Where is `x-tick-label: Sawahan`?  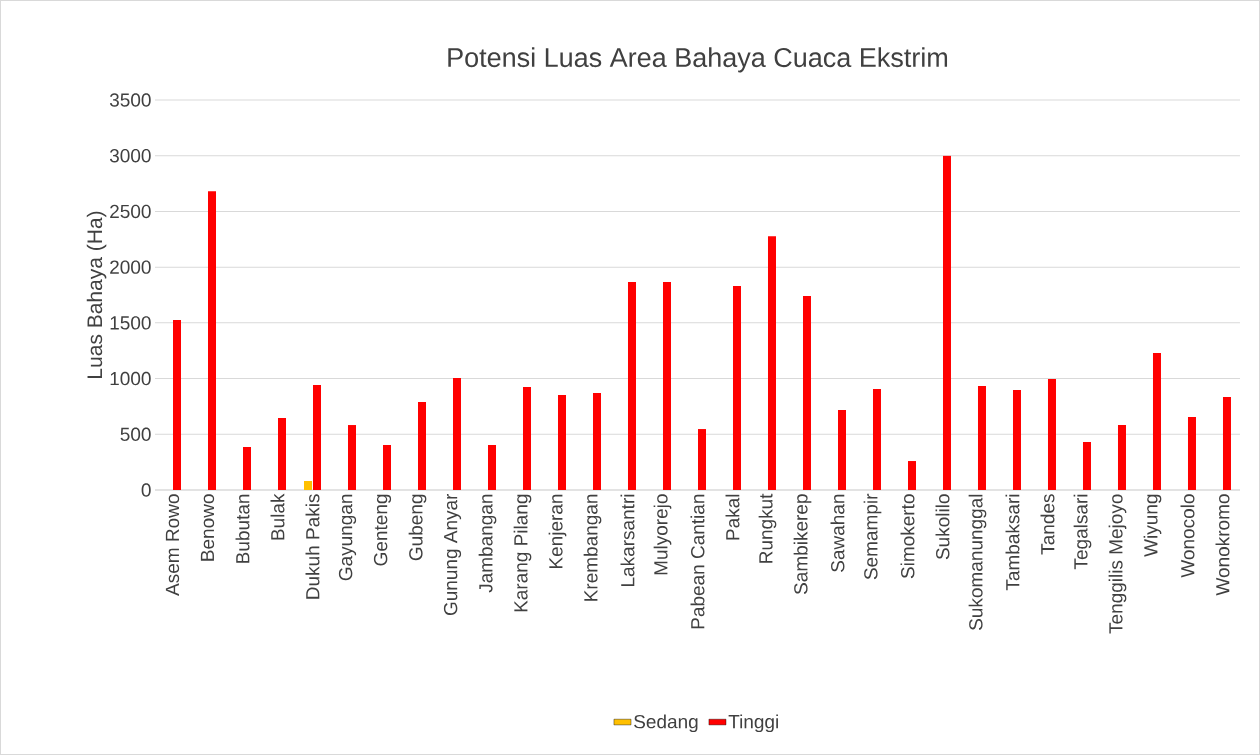 x-tick-label: Sawahan is located at coordinates (837, 533).